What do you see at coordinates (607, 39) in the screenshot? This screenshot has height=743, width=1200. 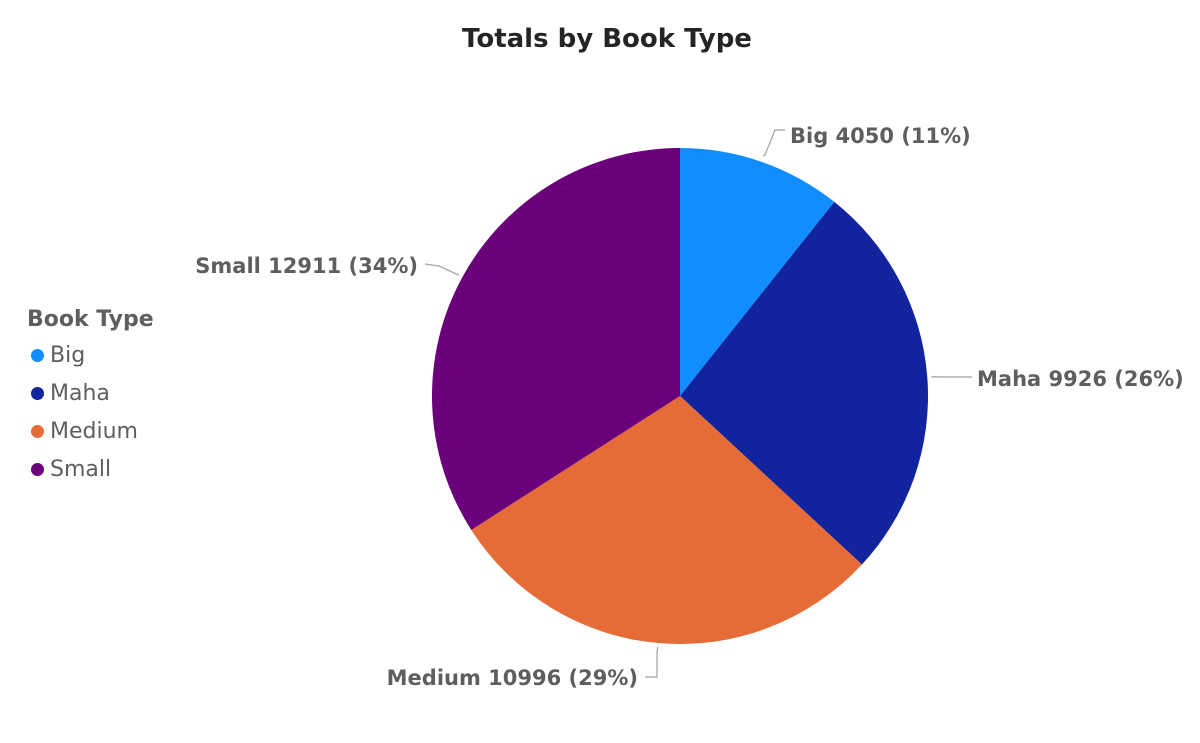 I see `chart-title: Totals by Book Type` at bounding box center [607, 39].